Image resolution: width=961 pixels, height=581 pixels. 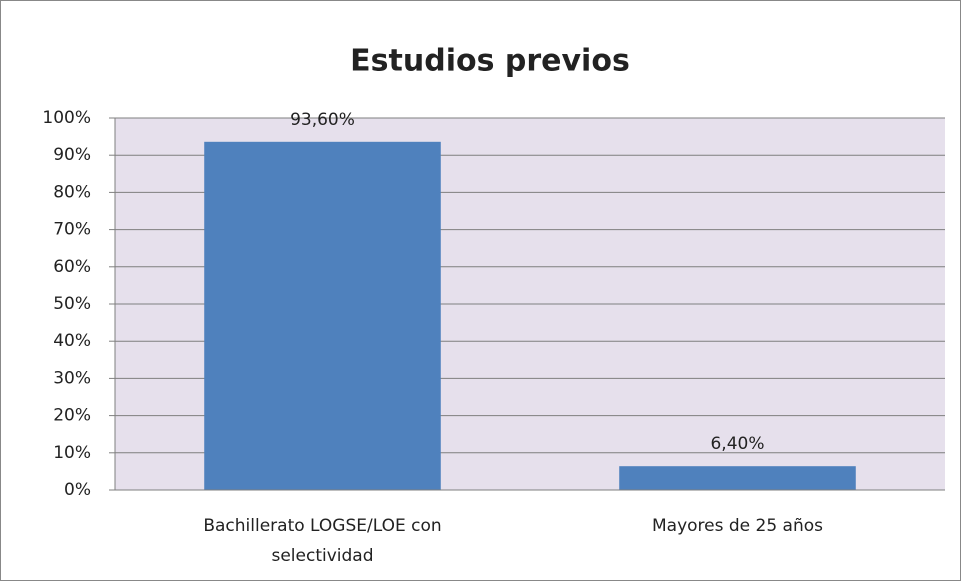 What do you see at coordinates (490, 61) in the screenshot?
I see `chart-title: Estudios previos` at bounding box center [490, 61].